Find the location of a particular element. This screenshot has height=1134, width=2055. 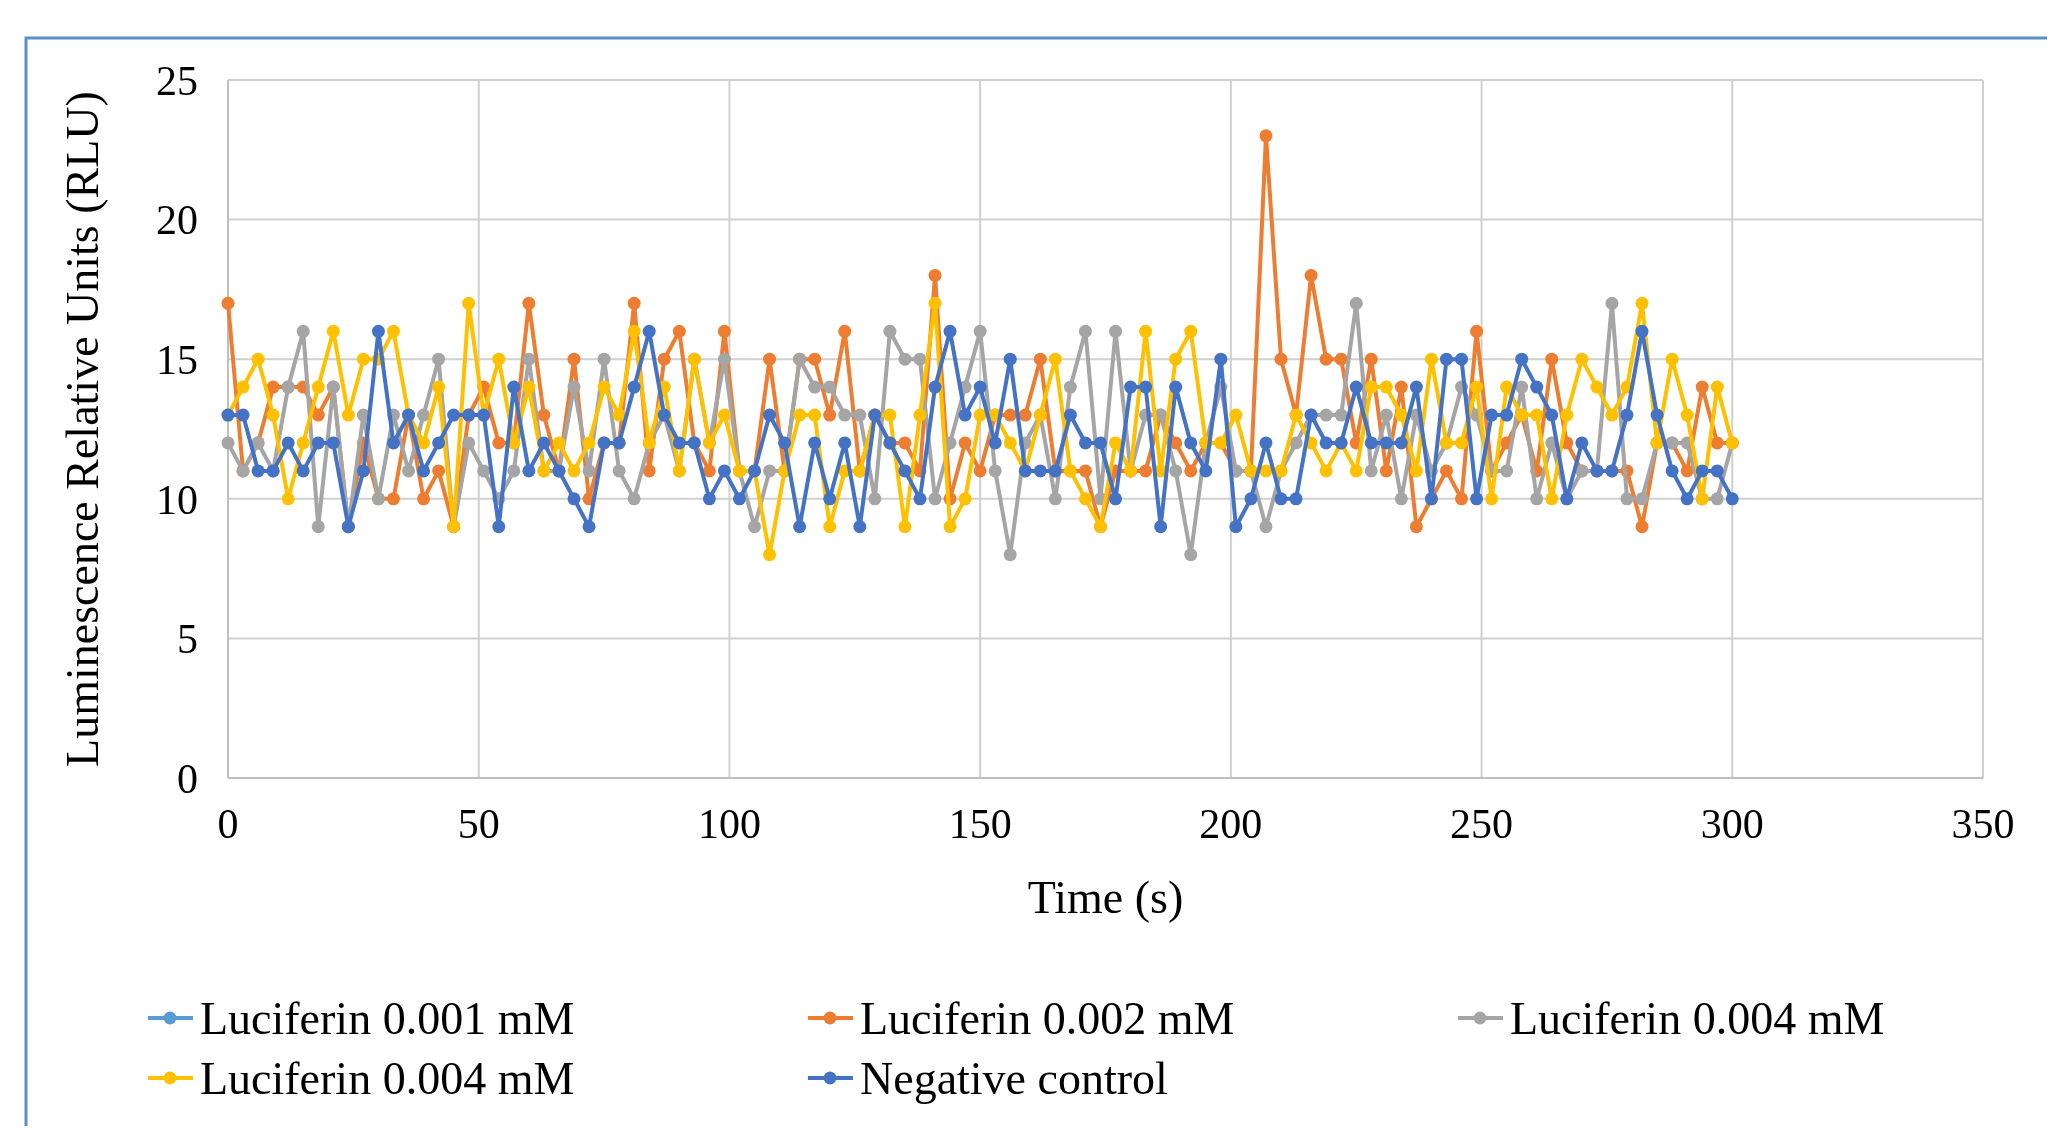

legend-label: Negative control is located at coordinates (1014, 1079).